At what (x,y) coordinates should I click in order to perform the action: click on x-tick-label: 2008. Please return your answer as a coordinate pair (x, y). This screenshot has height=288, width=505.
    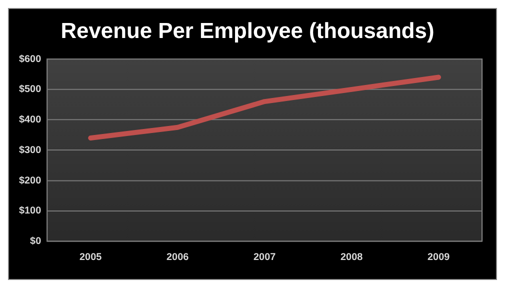
    Looking at the image, I should click on (352, 257).